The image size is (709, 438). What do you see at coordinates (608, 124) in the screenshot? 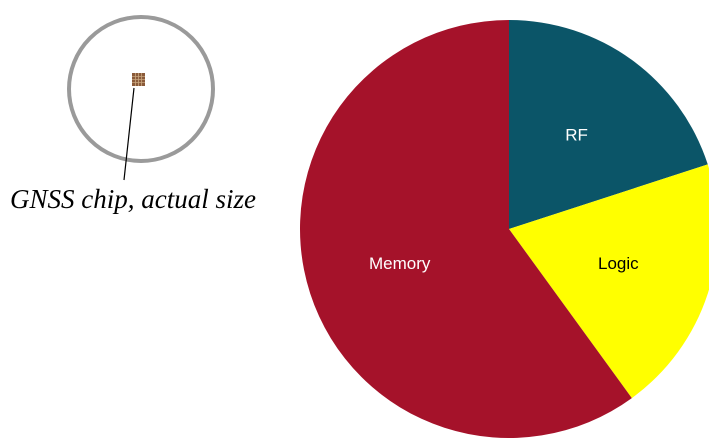
I see `pie-slice` at bounding box center [608, 124].